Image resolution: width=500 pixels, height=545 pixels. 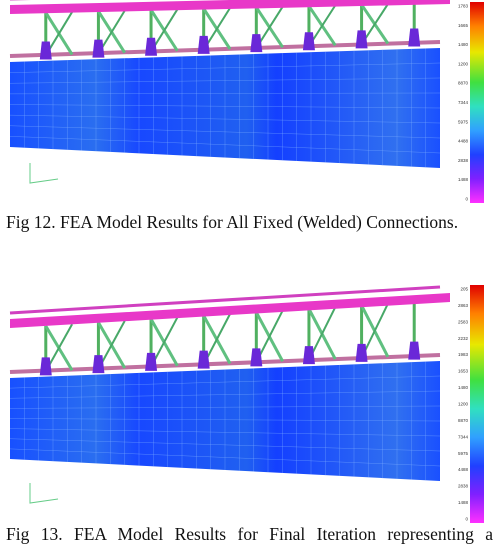 What do you see at coordinates (463, 371) in the screenshot?
I see `colorbar-label: 1653` at bounding box center [463, 371].